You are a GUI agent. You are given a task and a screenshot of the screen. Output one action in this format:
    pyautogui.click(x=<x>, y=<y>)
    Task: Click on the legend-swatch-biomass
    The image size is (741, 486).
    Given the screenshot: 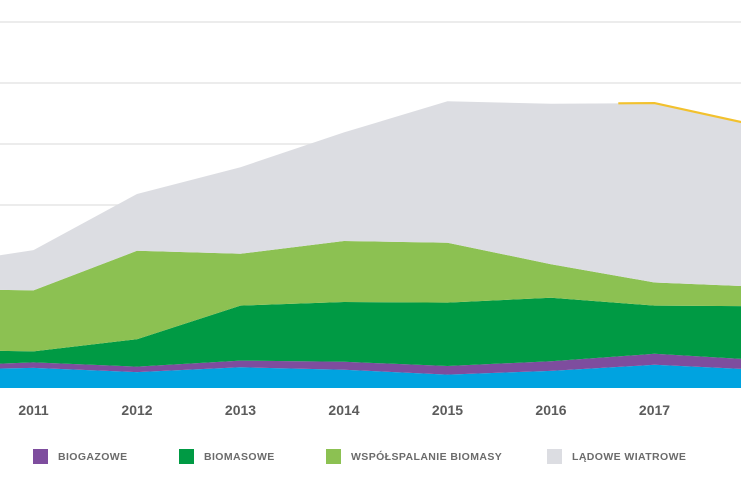 What is the action you would take?
    pyautogui.click(x=186, y=456)
    